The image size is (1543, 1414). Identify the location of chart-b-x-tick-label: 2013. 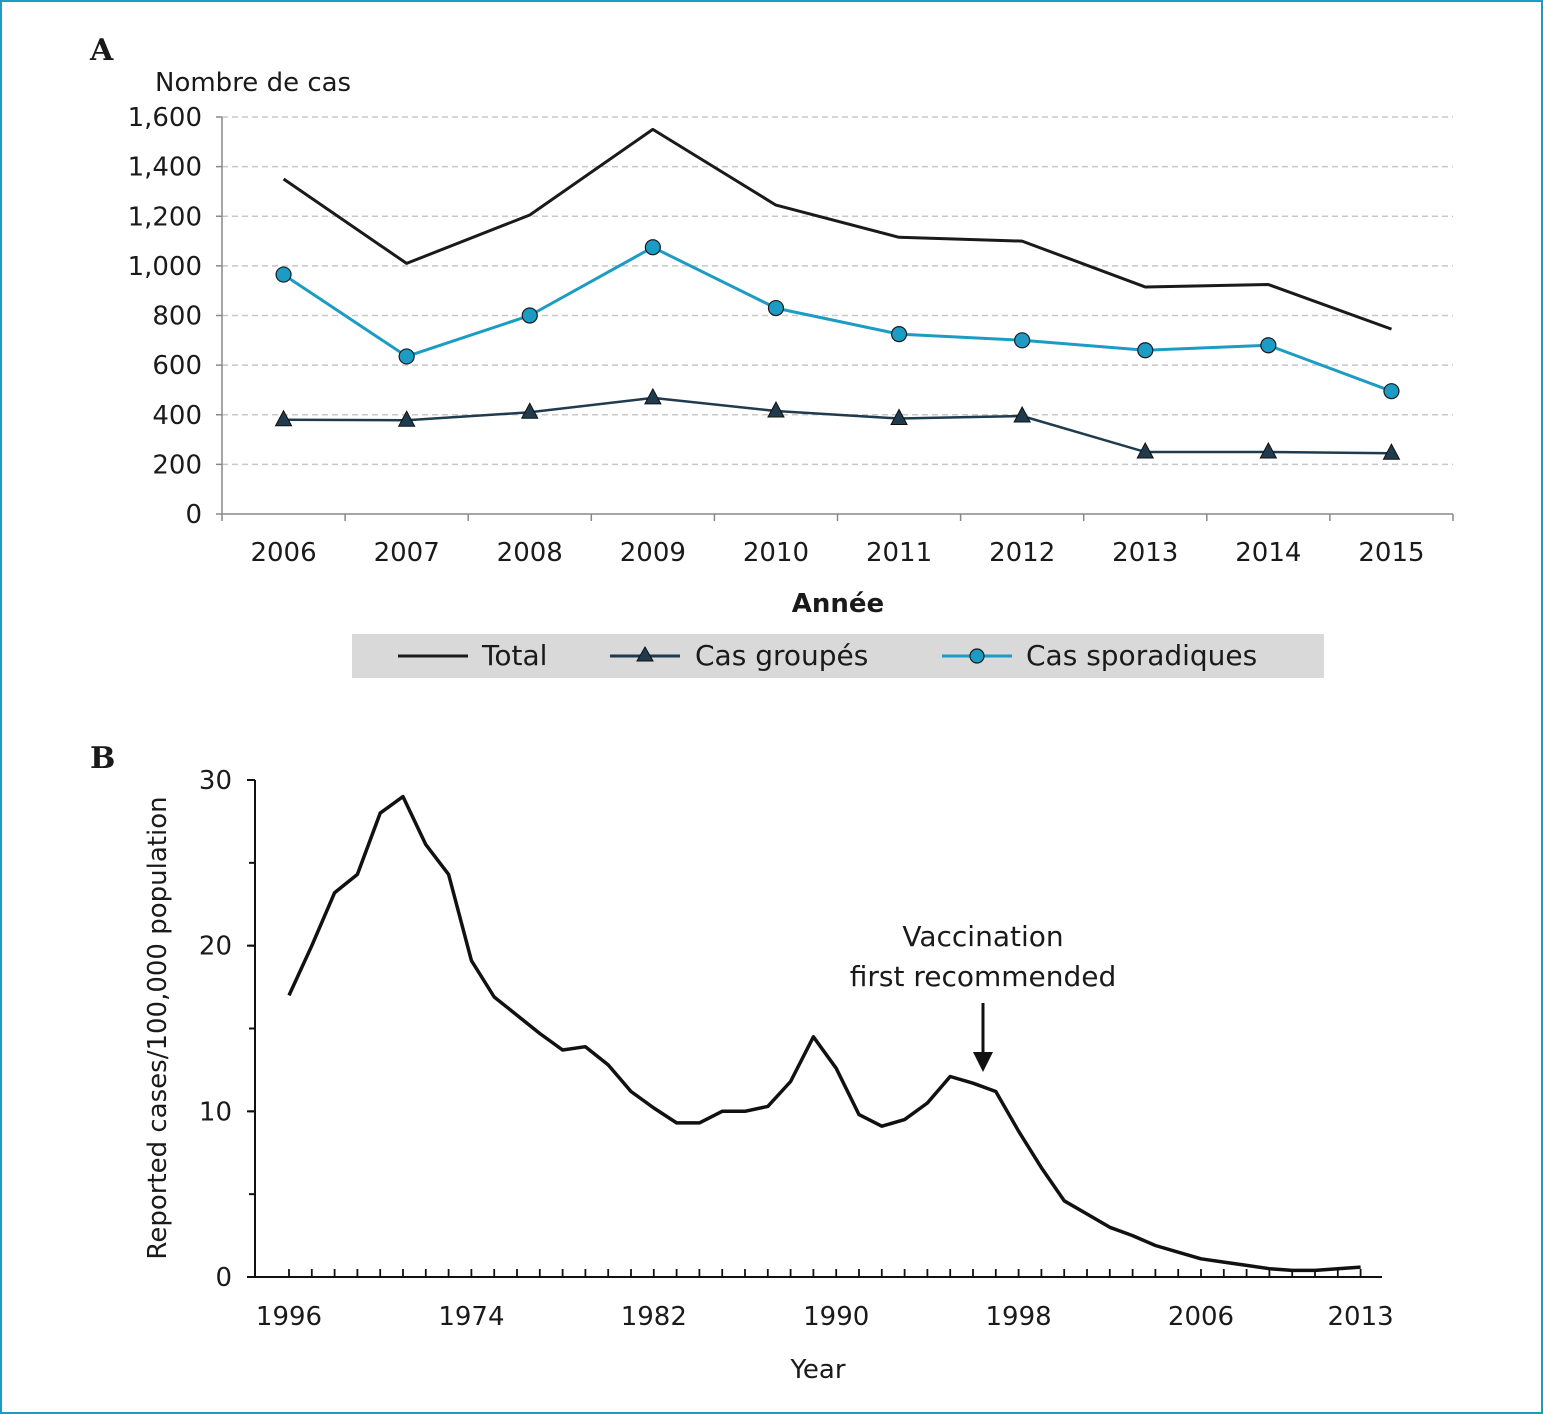
(1361, 1317).